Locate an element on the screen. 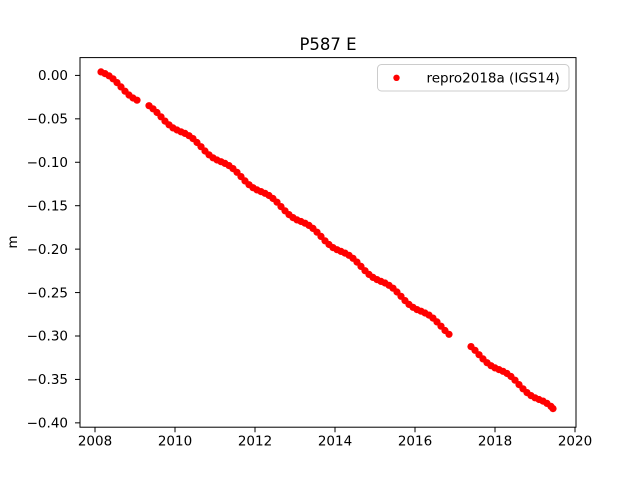 This screenshot has height=480, width=640. x-tick-label: 2018 is located at coordinates (495, 442).